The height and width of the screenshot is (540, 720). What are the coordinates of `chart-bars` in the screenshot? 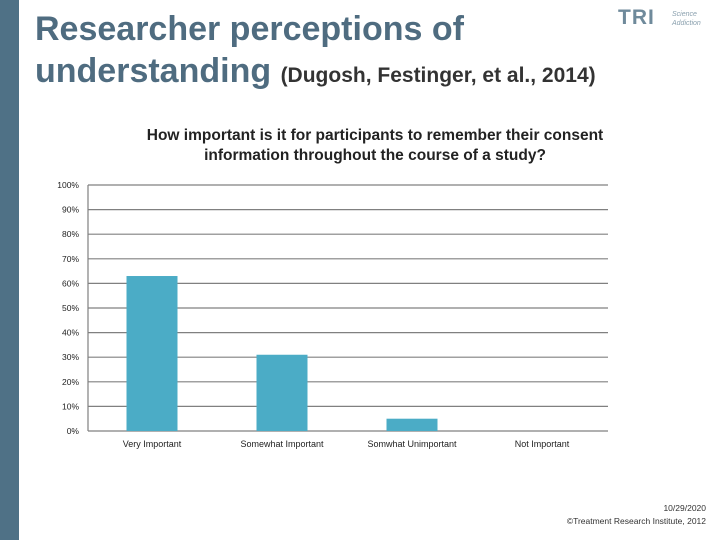 It's located at (282, 353).